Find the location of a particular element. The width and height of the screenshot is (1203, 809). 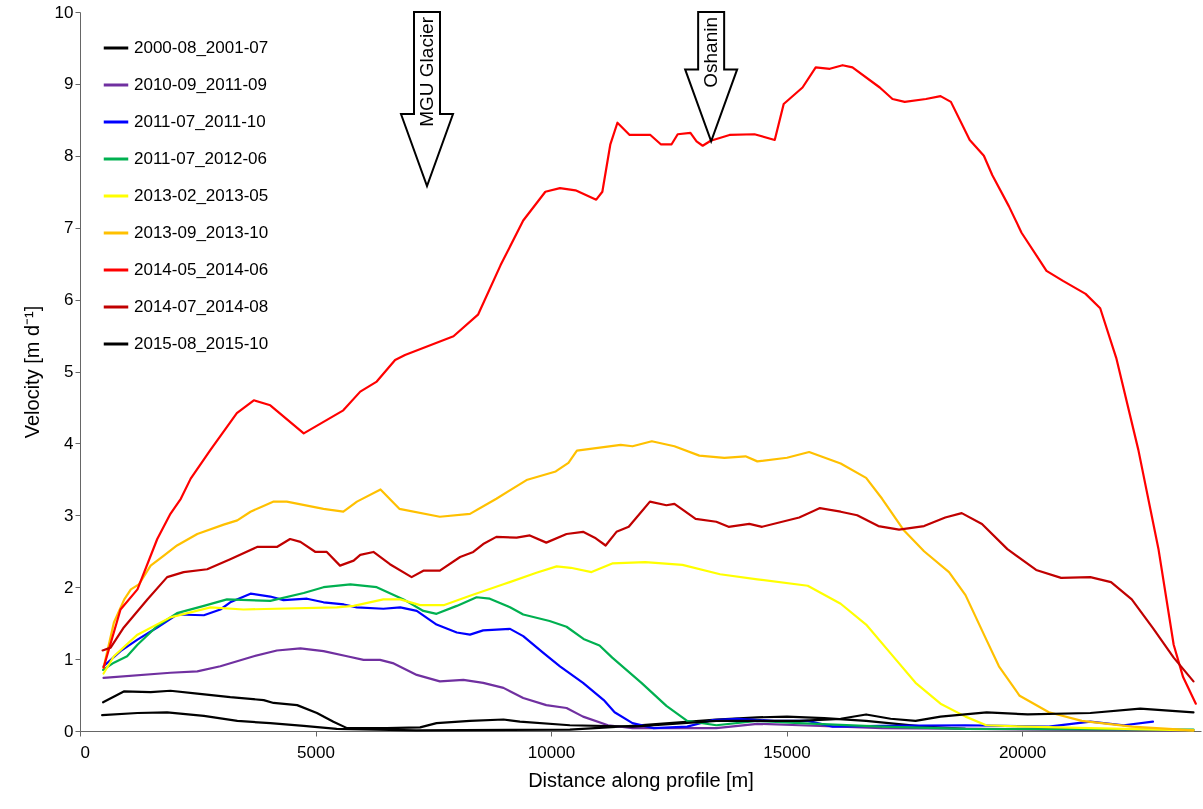

y-axis-title: Velocity [m d⁻¹] is located at coordinates (31, 372).